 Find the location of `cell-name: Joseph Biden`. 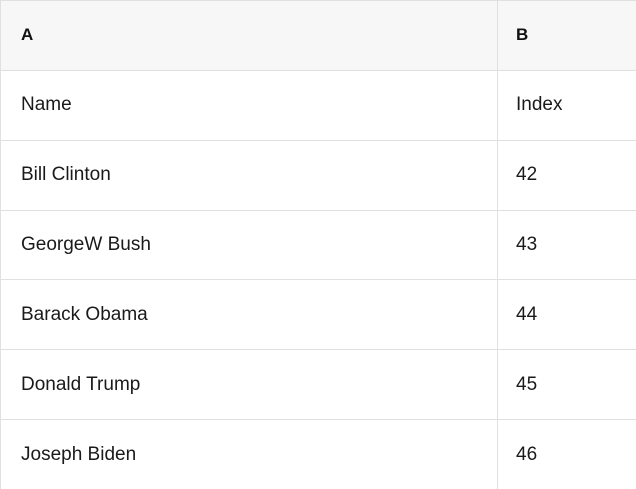

cell-name: Joseph Biden is located at coordinates (79, 454).